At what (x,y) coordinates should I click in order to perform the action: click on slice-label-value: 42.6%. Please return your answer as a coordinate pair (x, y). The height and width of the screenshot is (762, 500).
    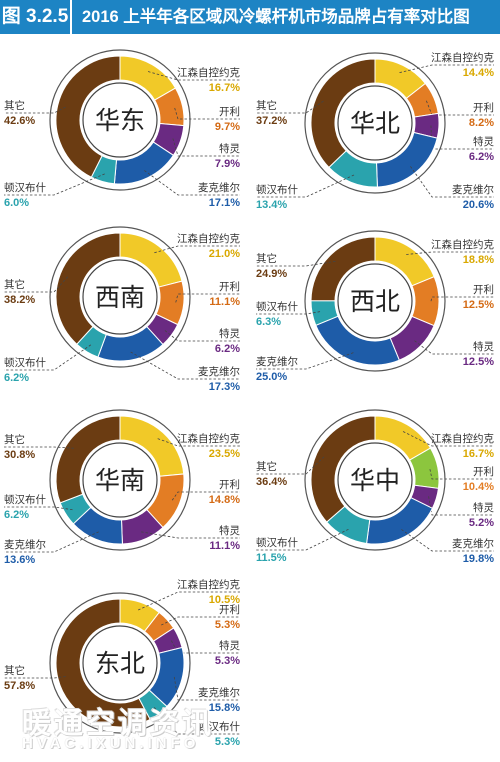
    Looking at the image, I should click on (19, 121).